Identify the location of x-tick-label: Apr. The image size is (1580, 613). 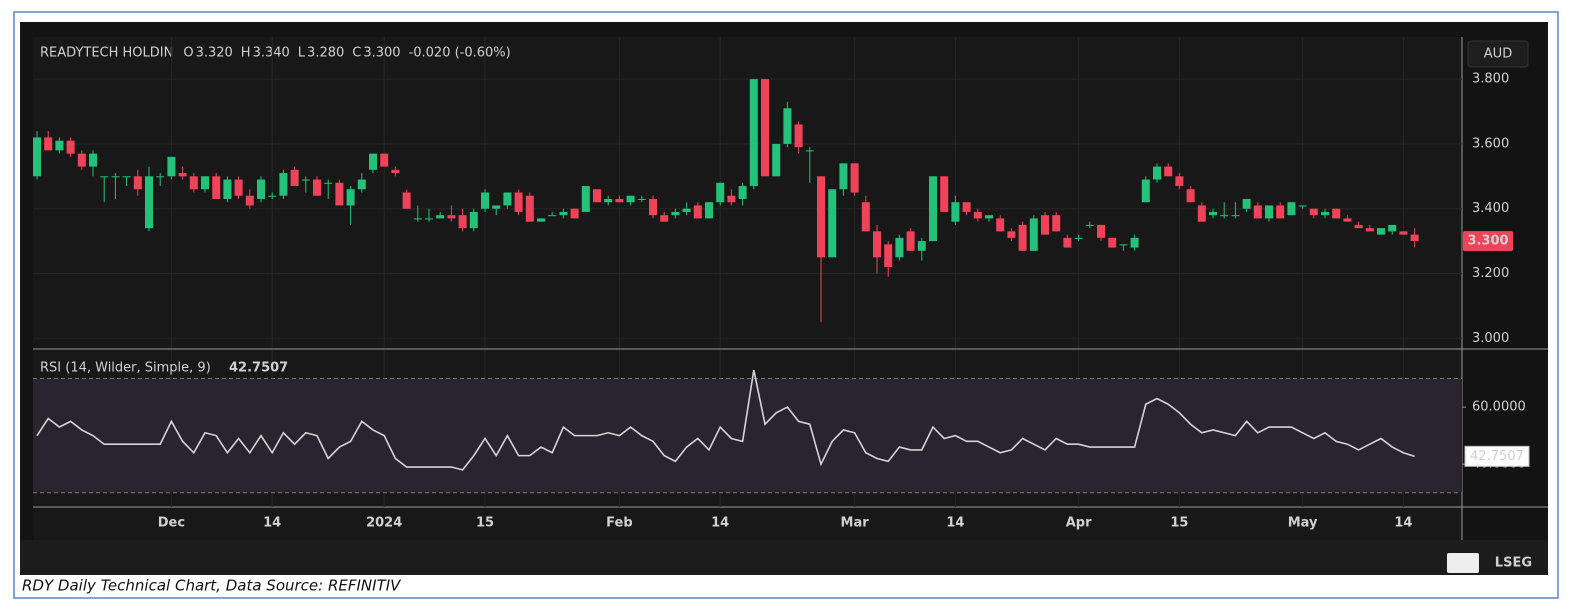
(1079, 523).